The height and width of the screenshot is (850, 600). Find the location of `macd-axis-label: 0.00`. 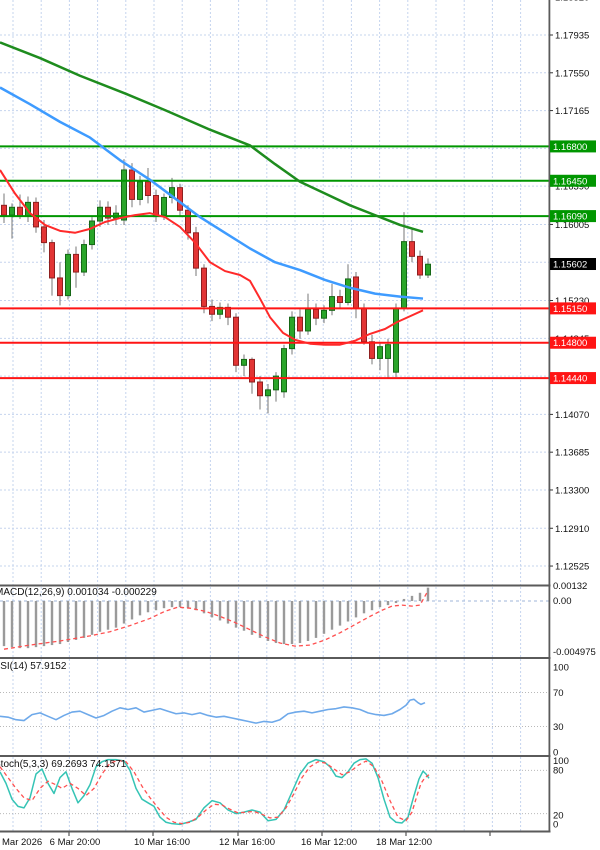

macd-axis-label: 0.00 is located at coordinates (562, 601).